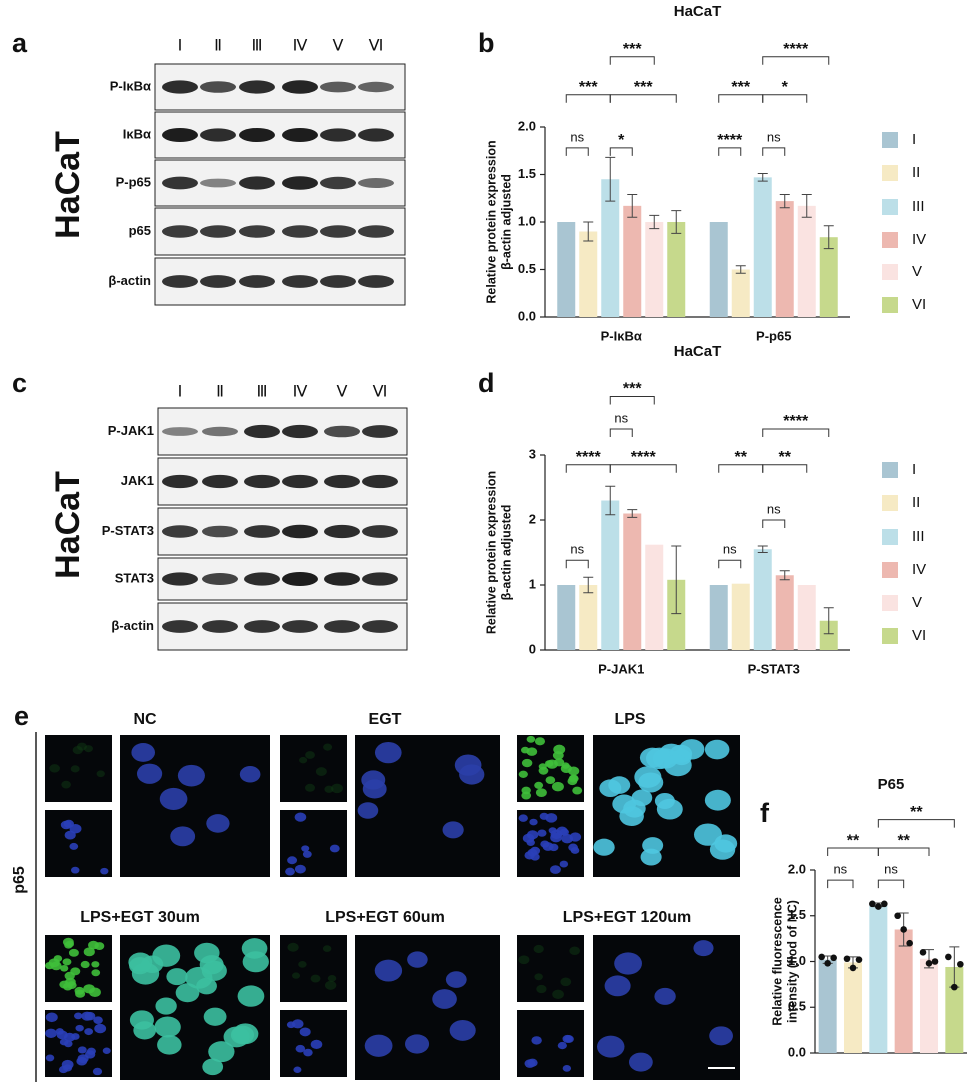  Describe the element at coordinates (137, 133) in the screenshot. I see `row-label: IκBα` at that location.